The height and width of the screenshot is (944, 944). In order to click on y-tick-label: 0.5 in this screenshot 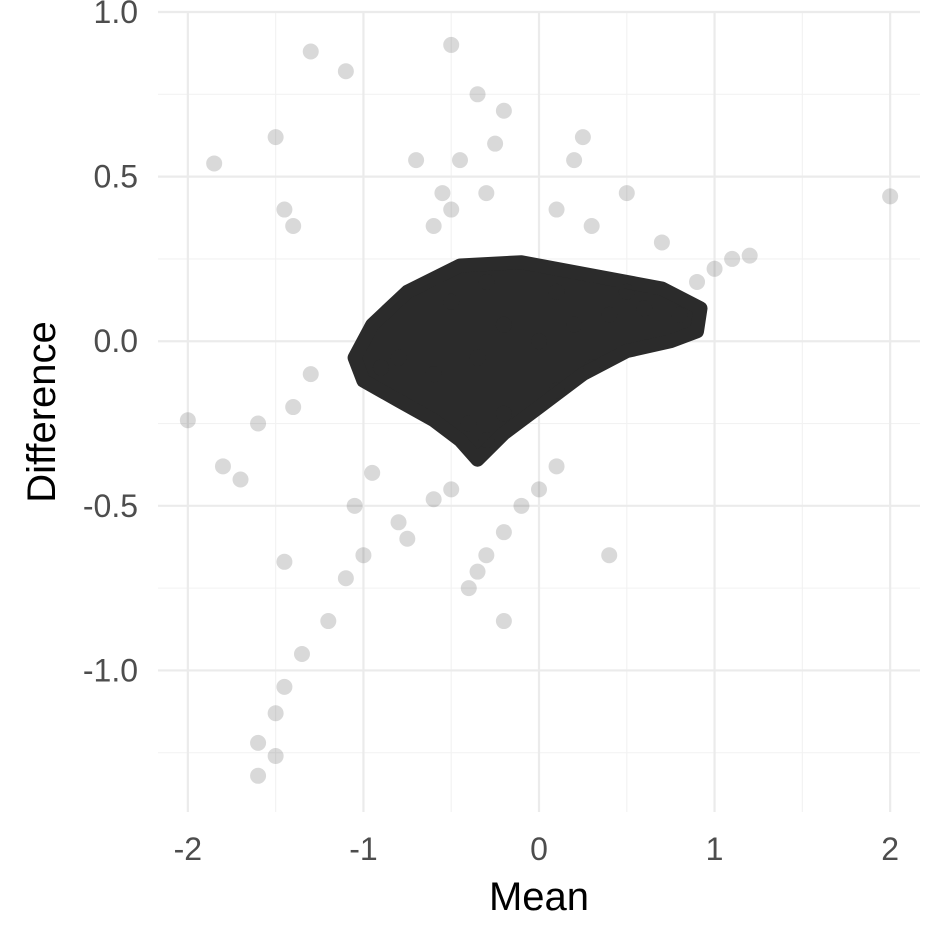, I will do `click(116, 177)`.